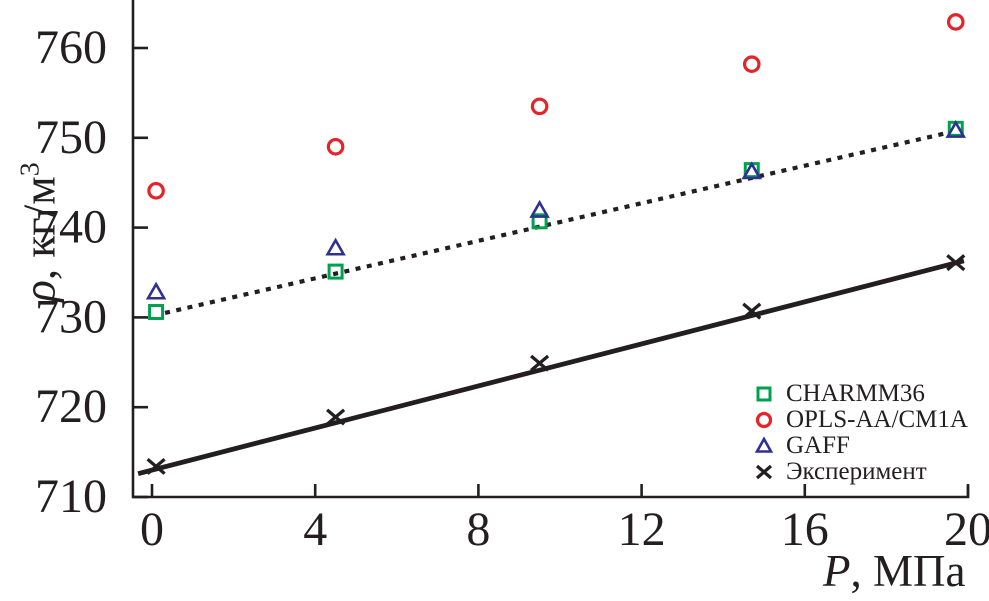 This screenshot has width=989, height=601. Describe the element at coordinates (805, 529) in the screenshot. I see `x-tick-label: 16` at that location.